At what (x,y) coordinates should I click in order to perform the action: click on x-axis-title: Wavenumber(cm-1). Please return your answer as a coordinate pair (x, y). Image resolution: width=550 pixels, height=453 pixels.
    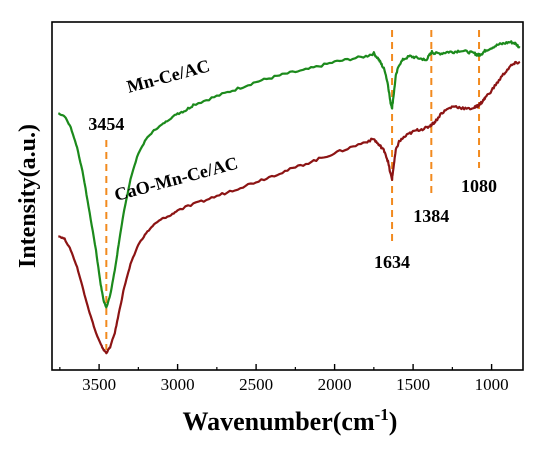
    Looking at the image, I should click on (290, 420).